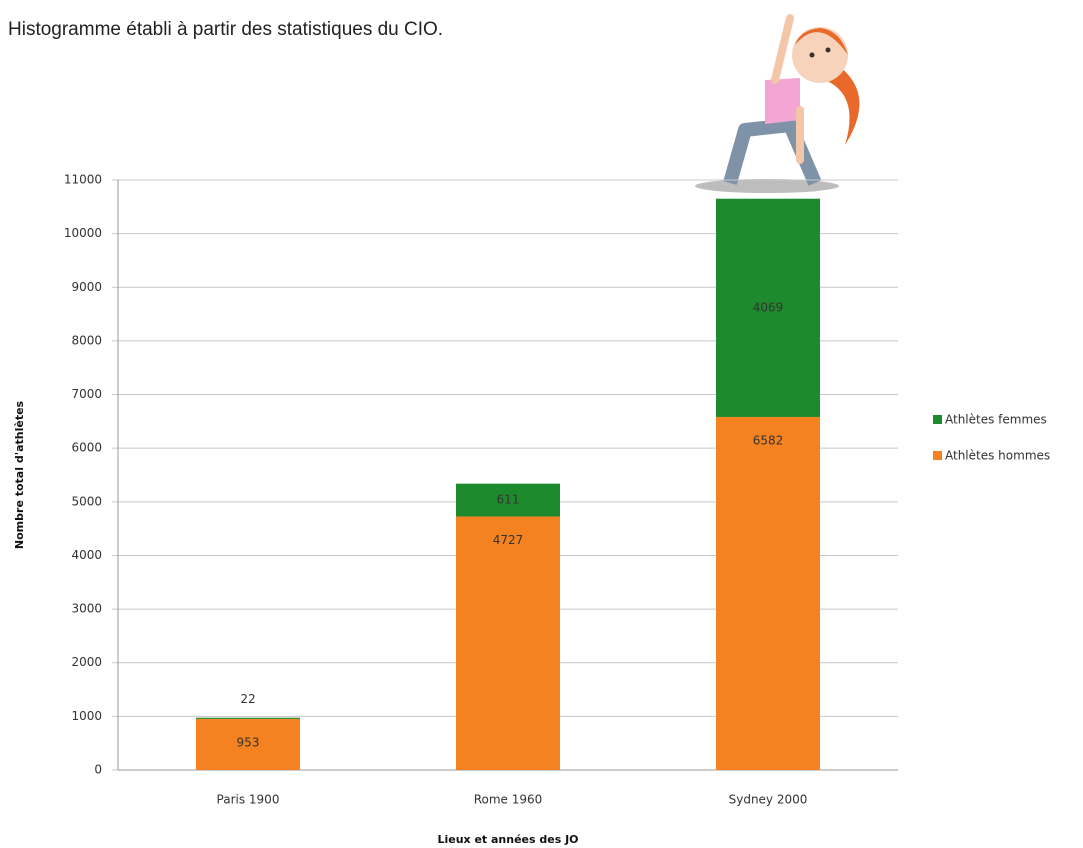 This screenshot has height=848, width=1083. I want to click on y-tick-label: 7000, so click(86, 394).